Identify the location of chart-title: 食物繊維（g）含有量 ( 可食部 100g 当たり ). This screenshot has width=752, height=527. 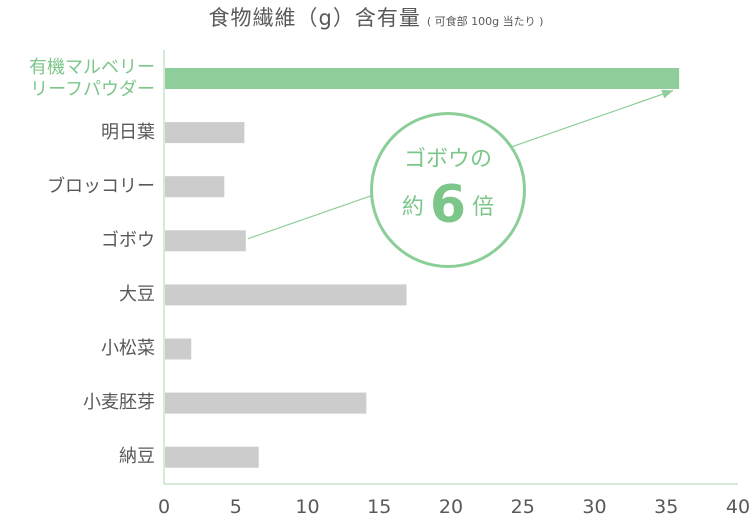
(376, 17).